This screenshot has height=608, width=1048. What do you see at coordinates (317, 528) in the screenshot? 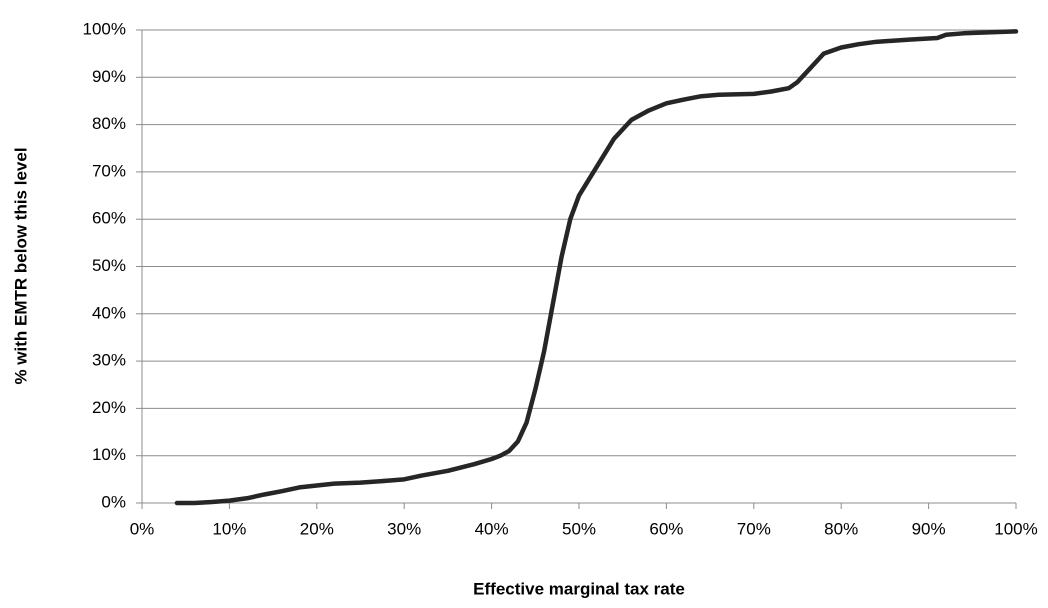
I see `x-tick-label: 20%` at bounding box center [317, 528].